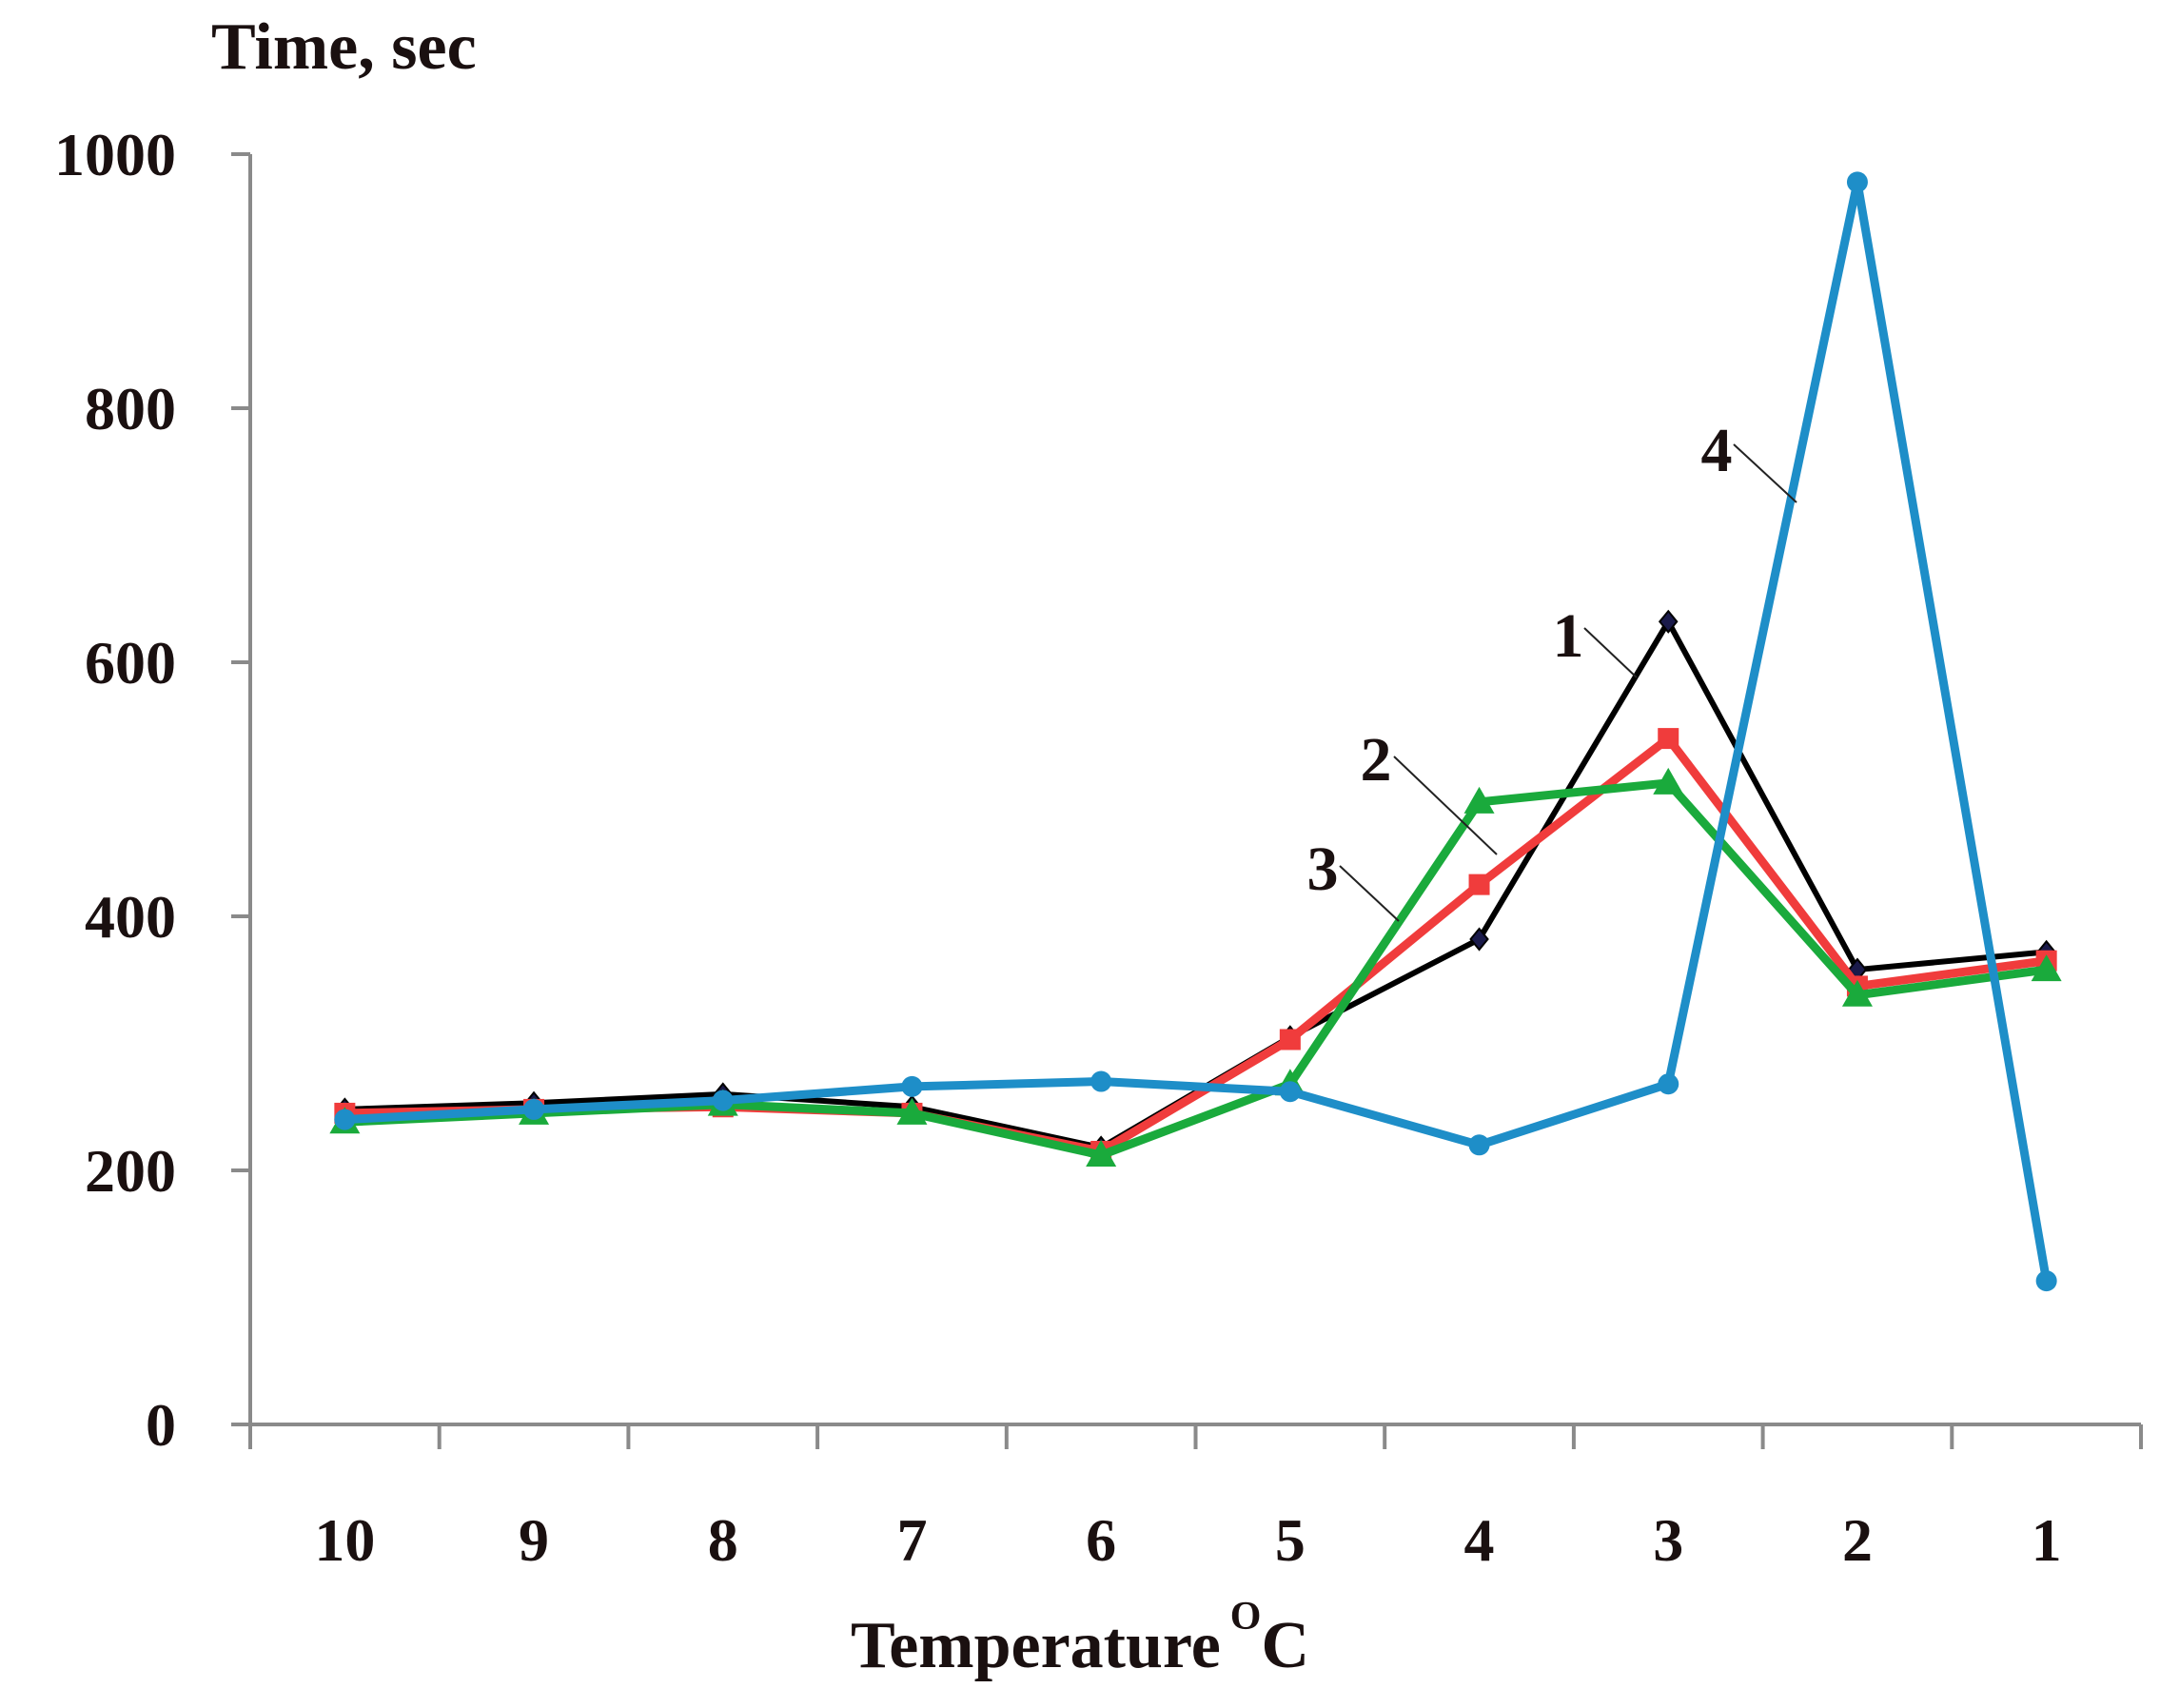  I want to click on annotation-label-1: 1, so click(1568, 636).